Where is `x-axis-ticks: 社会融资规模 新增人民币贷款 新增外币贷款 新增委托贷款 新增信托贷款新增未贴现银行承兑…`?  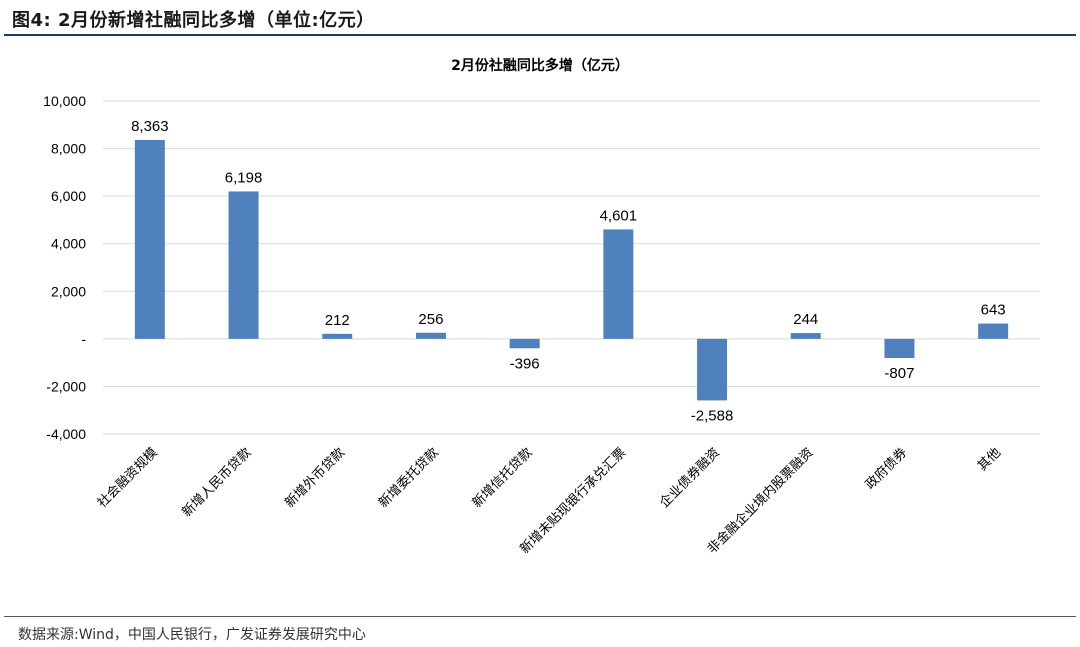 x-axis-ticks: 社会融资规模 新增人民币贷款 新增外币贷款 新增委托贷款 新增信托贷款新增未贴现银行承兑… is located at coordinates (549, 501).